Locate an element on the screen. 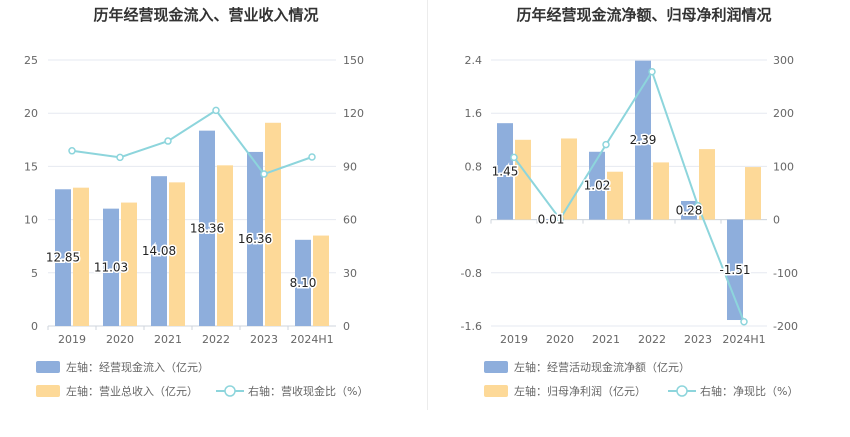 This screenshot has width=850, height=437. bar-data-label: 14.08 is located at coordinates (159, 251).